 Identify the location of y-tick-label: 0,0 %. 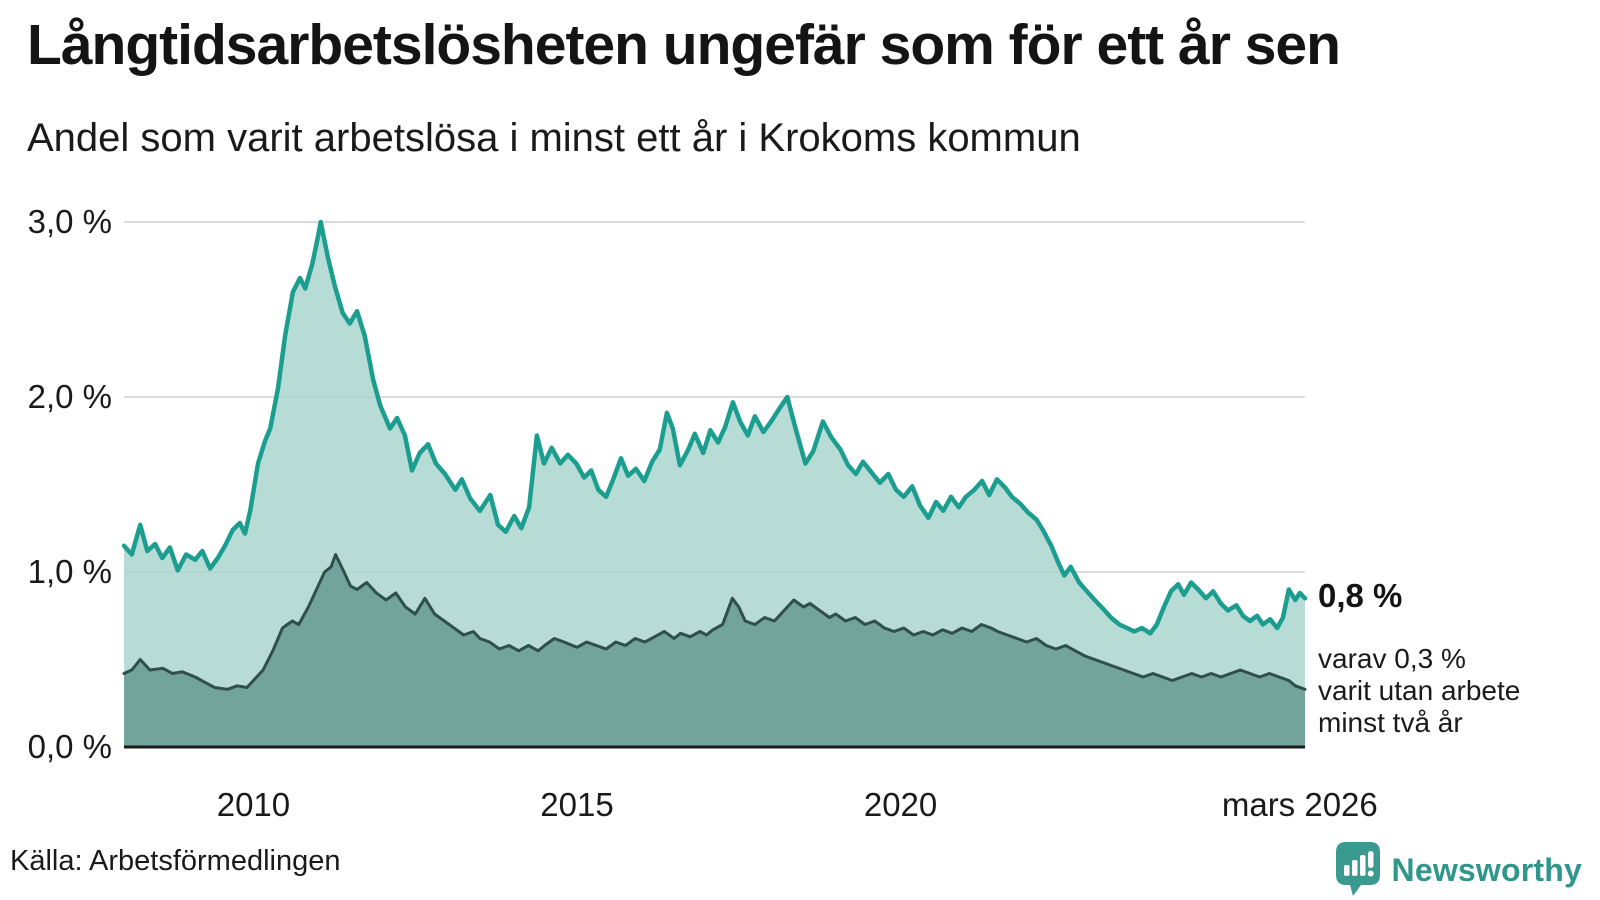
(69, 746).